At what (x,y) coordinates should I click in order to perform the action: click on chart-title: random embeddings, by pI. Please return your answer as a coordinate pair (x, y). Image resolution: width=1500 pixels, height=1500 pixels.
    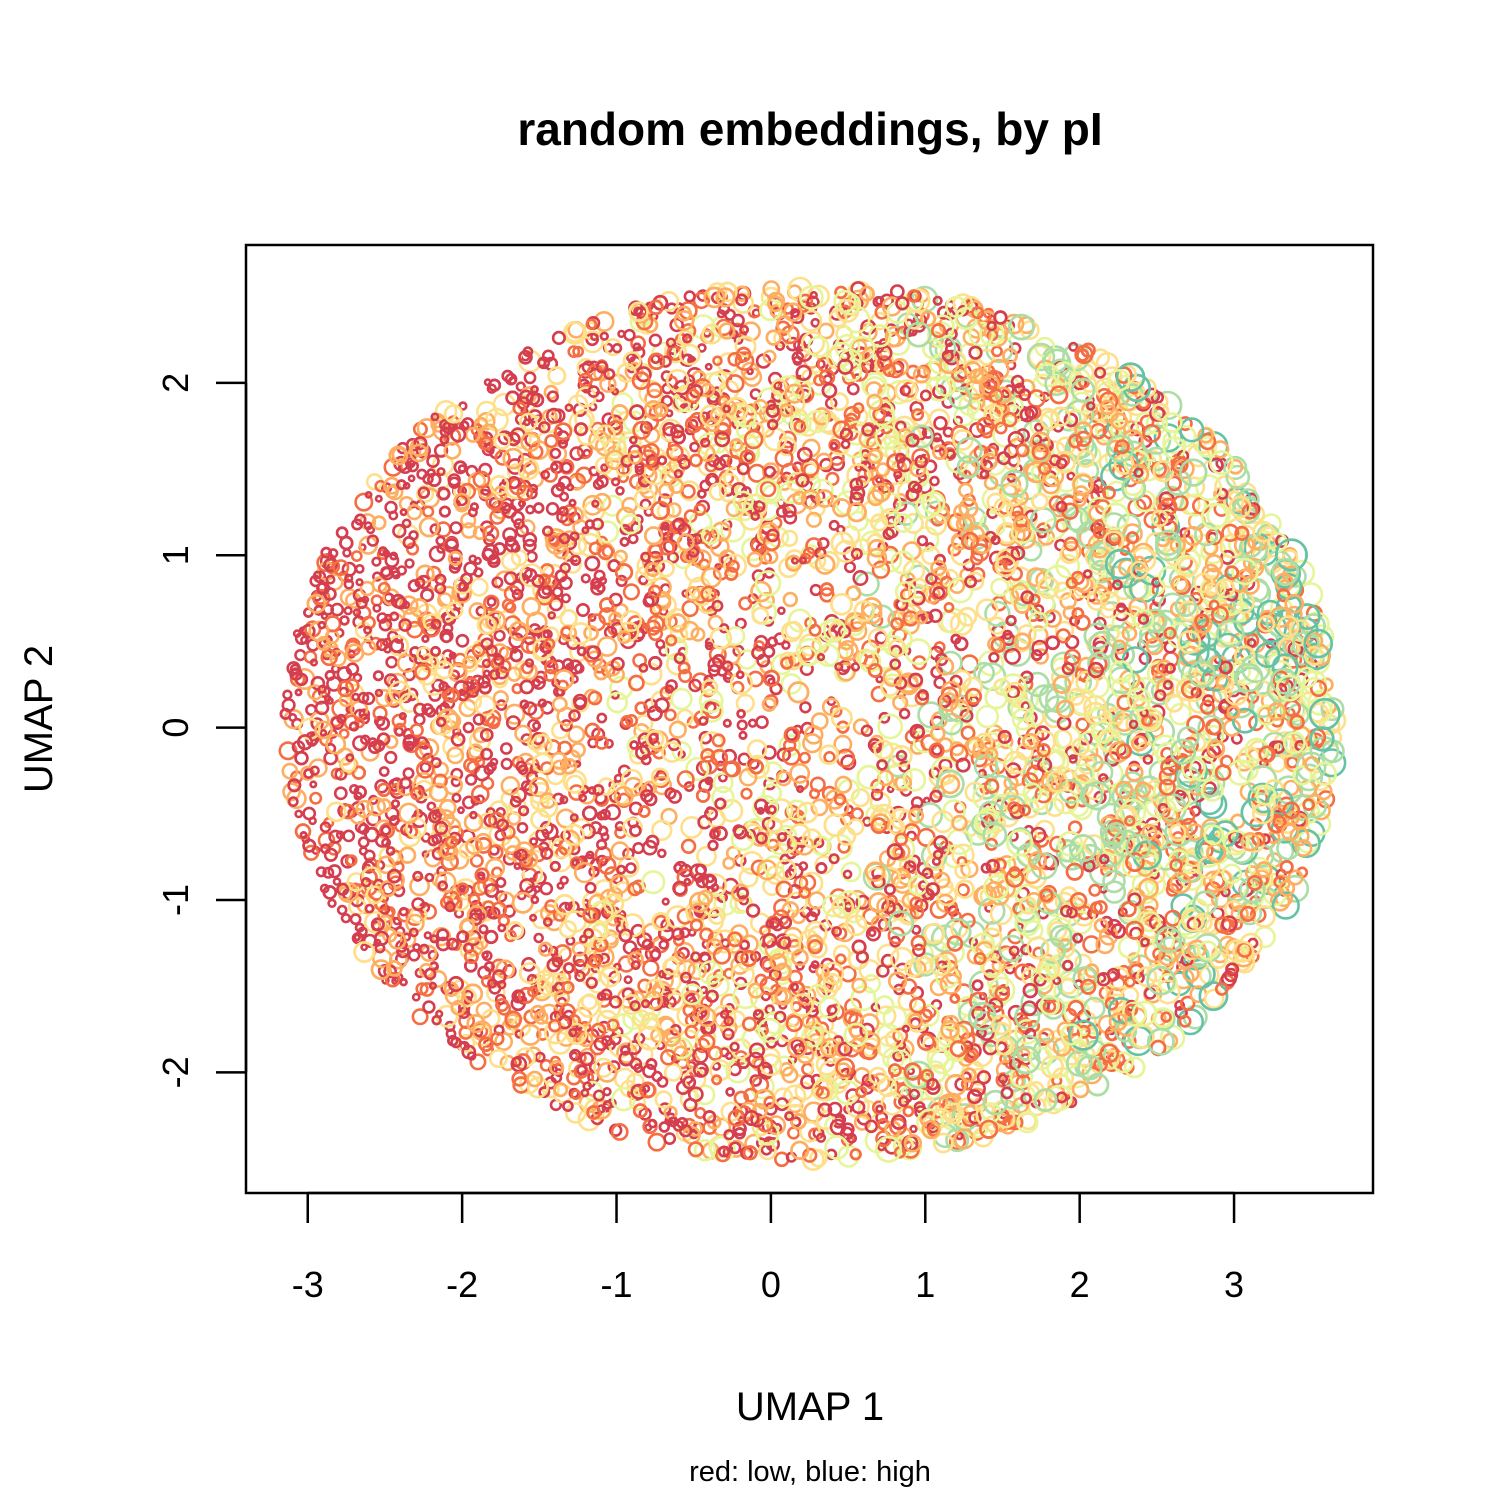
    Looking at the image, I should click on (809, 129).